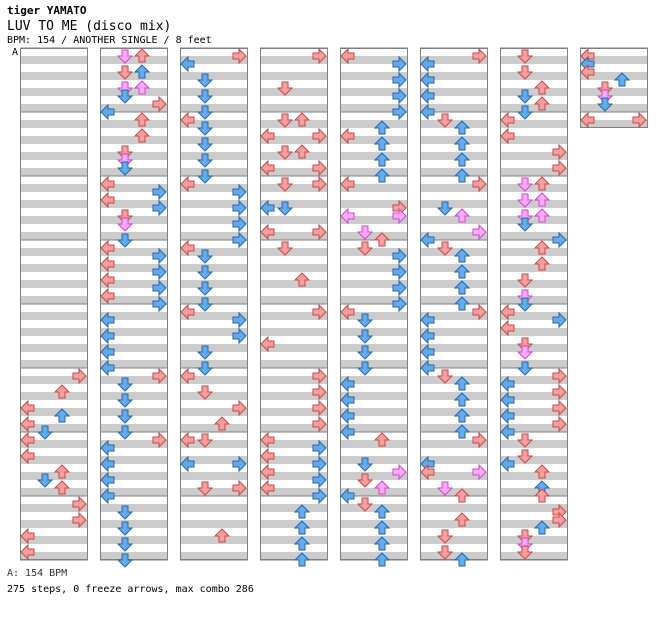 The height and width of the screenshot is (620, 672). Describe the element at coordinates (89, 26) in the screenshot. I see `song-title: LUV TO ME (disco mix)` at that location.